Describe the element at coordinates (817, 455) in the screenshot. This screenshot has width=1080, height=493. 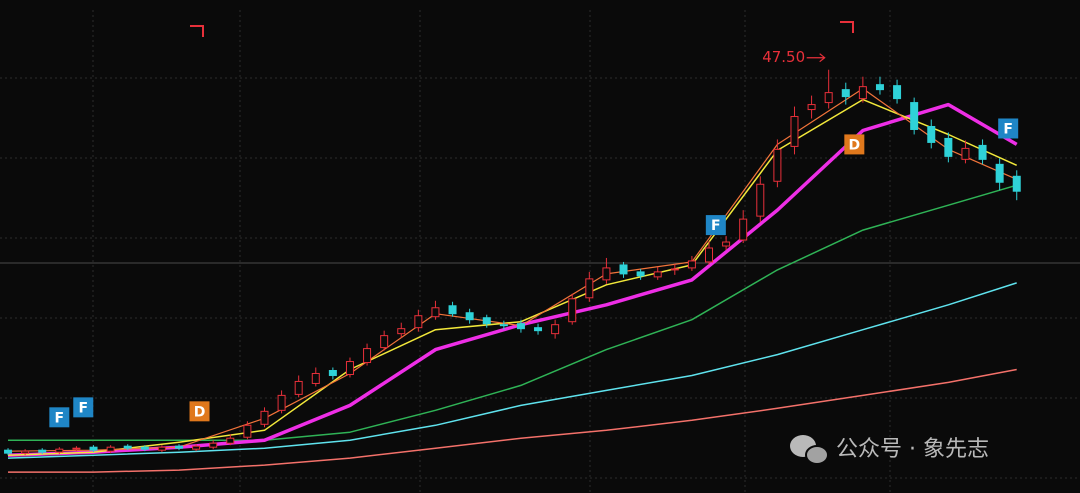
I see `wechat-icon` at that location.